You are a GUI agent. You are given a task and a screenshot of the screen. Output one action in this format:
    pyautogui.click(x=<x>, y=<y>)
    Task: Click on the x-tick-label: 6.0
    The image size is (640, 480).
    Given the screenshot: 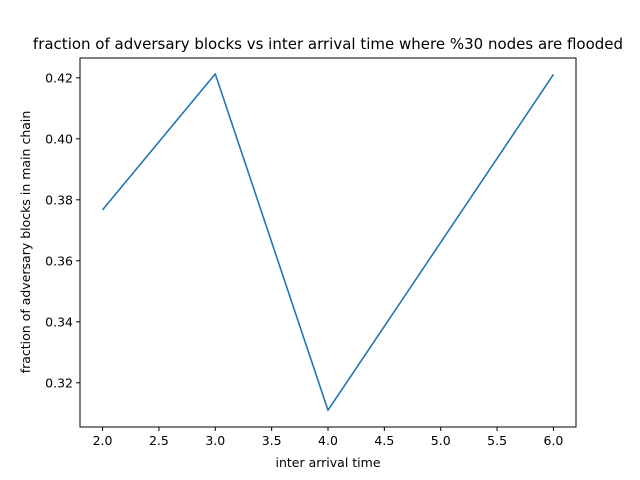 What is the action you would take?
    pyautogui.click(x=554, y=440)
    